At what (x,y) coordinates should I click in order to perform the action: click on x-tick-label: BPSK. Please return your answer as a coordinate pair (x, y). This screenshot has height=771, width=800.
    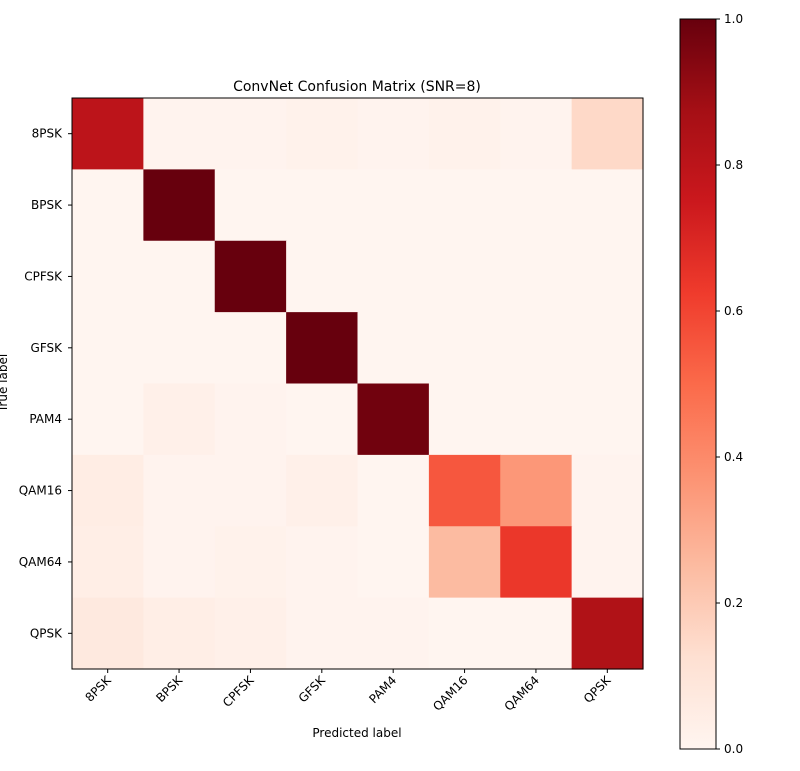
    Looking at the image, I should click on (169, 688).